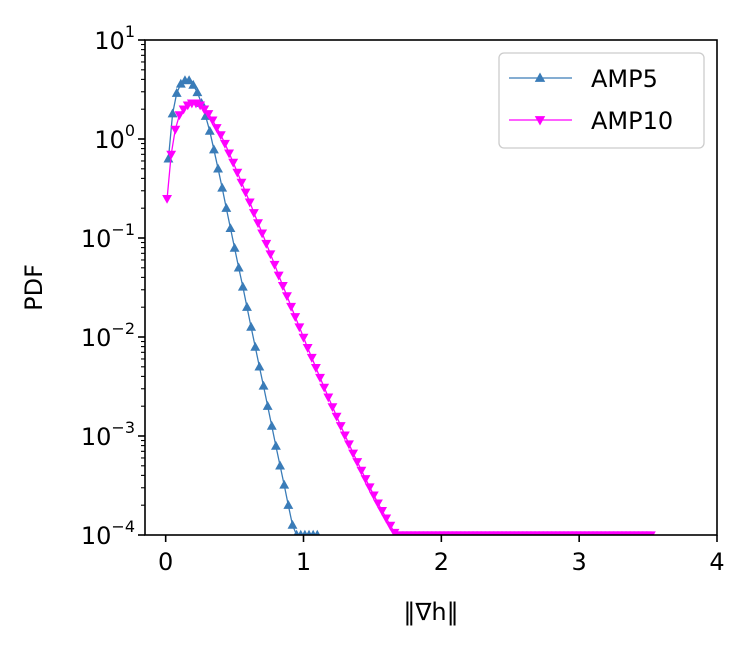  Describe the element at coordinates (34, 287) in the screenshot. I see `y-axis-label: PDF` at that location.